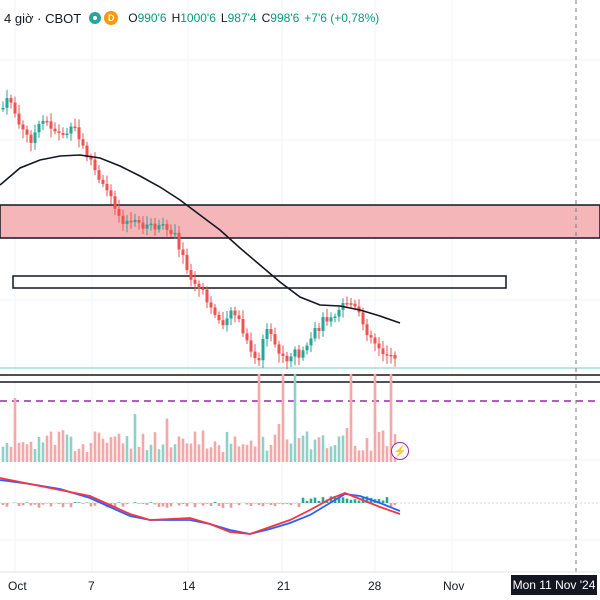 The height and width of the screenshot is (600, 600). I want to click on x-tick-14: 14, so click(189, 586).